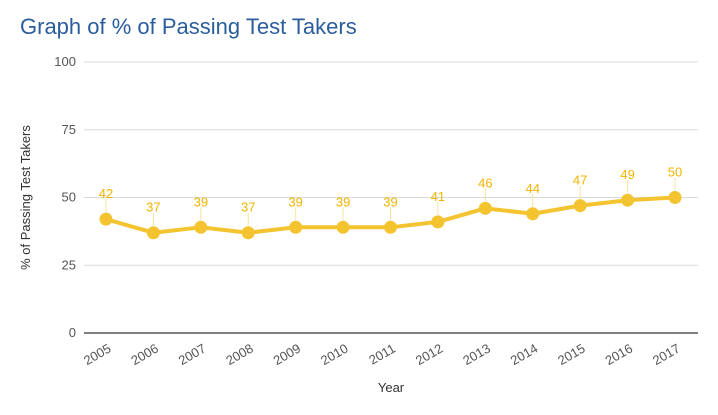 The width and height of the screenshot is (718, 415). I want to click on y-tick-label: 50, so click(69, 197).